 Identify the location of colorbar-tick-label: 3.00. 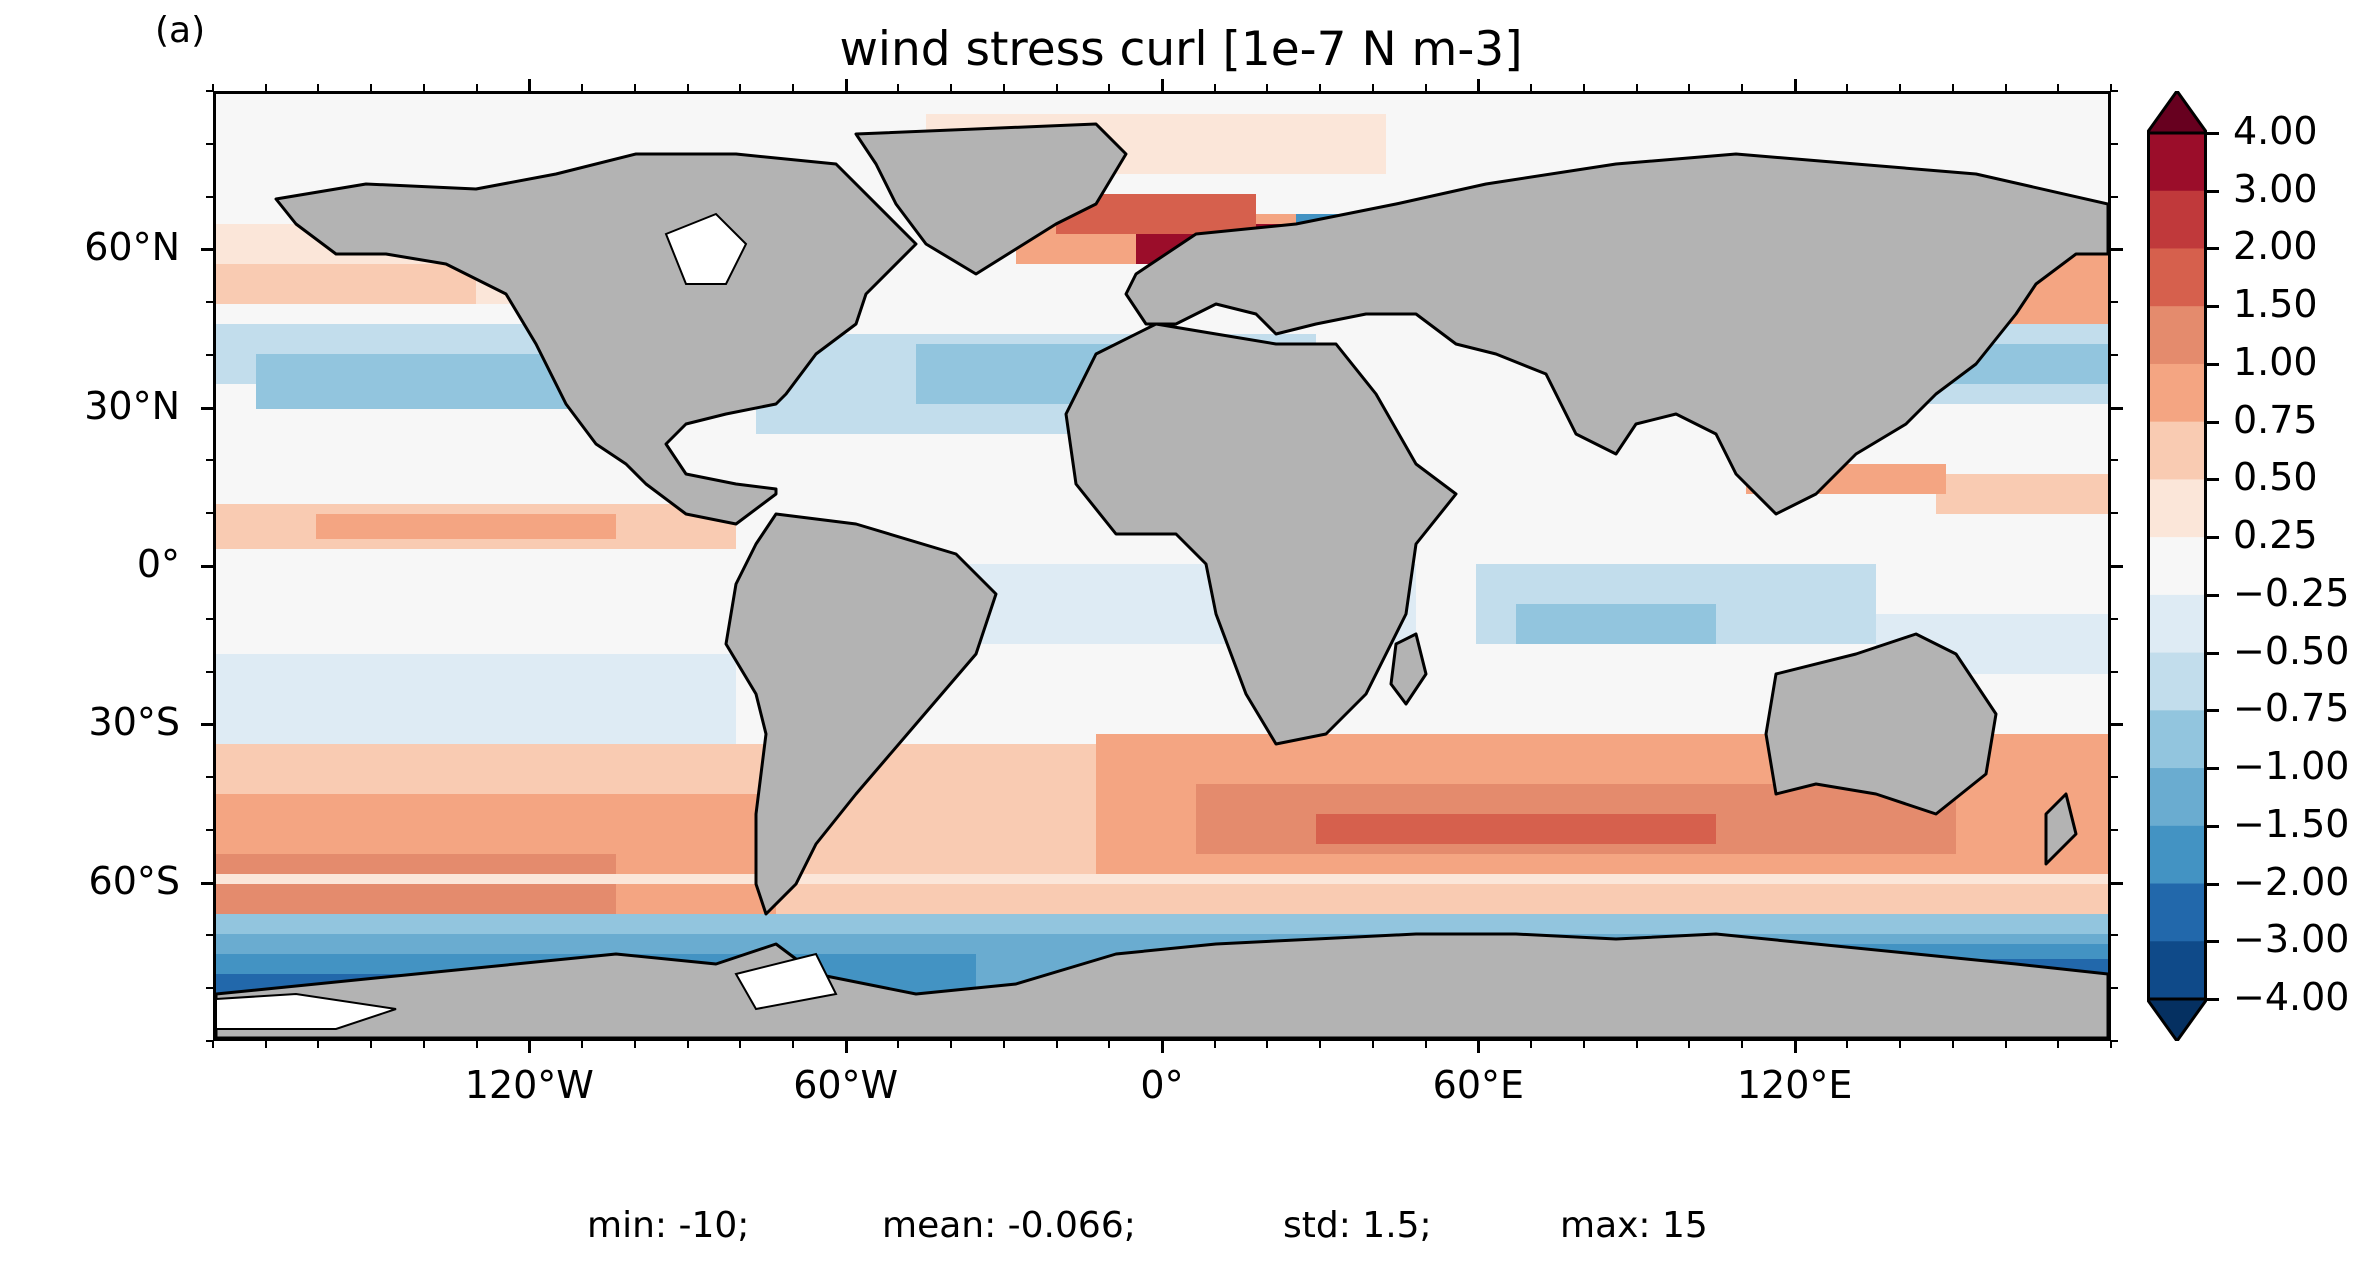
(2275, 188).